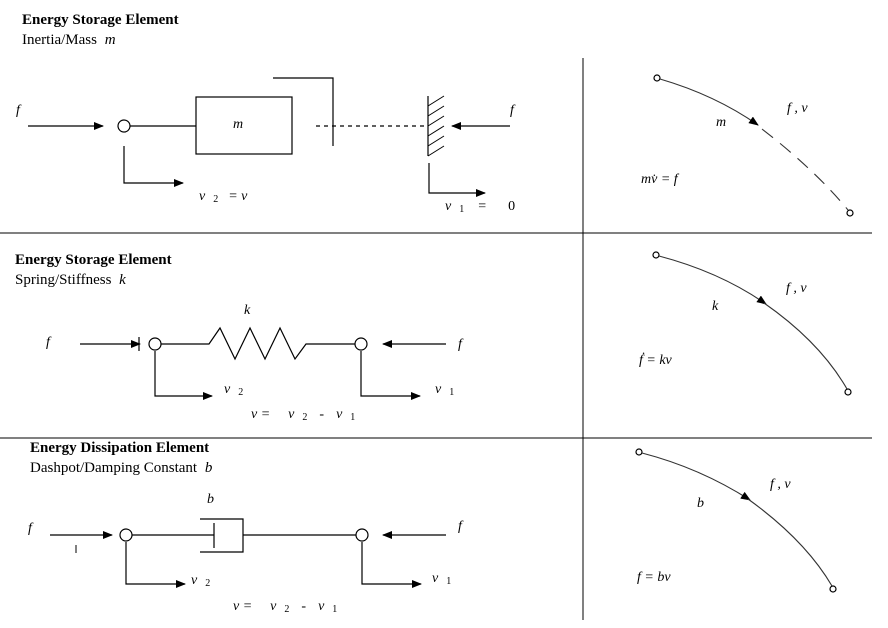  What do you see at coordinates (805, 169) in the screenshot?
I see `mass-graph-edge-dashed` at bounding box center [805, 169].